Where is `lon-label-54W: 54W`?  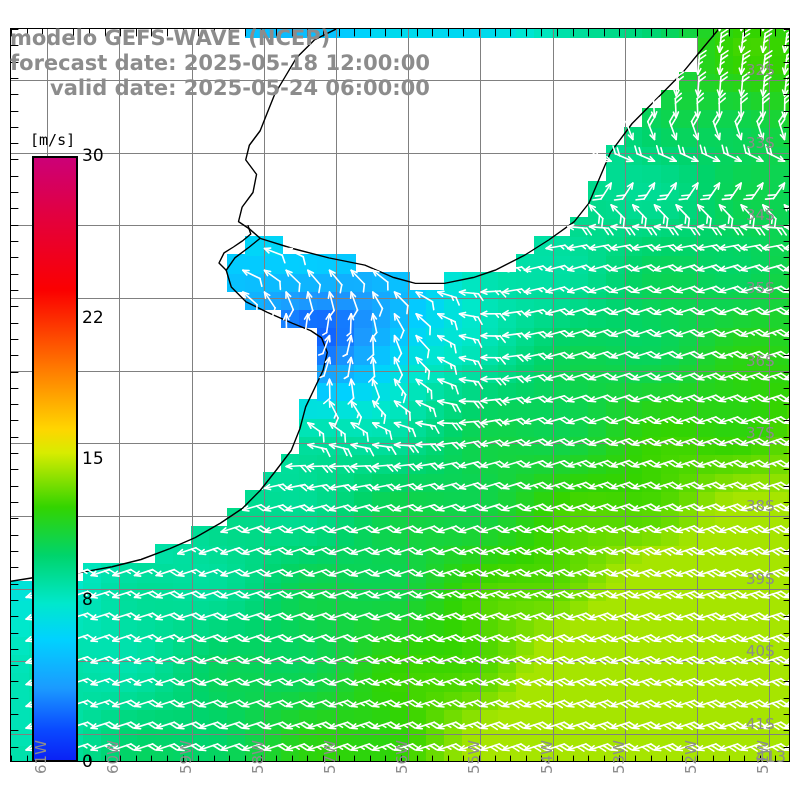 lon-label-54W: 54W is located at coordinates (546, 757).